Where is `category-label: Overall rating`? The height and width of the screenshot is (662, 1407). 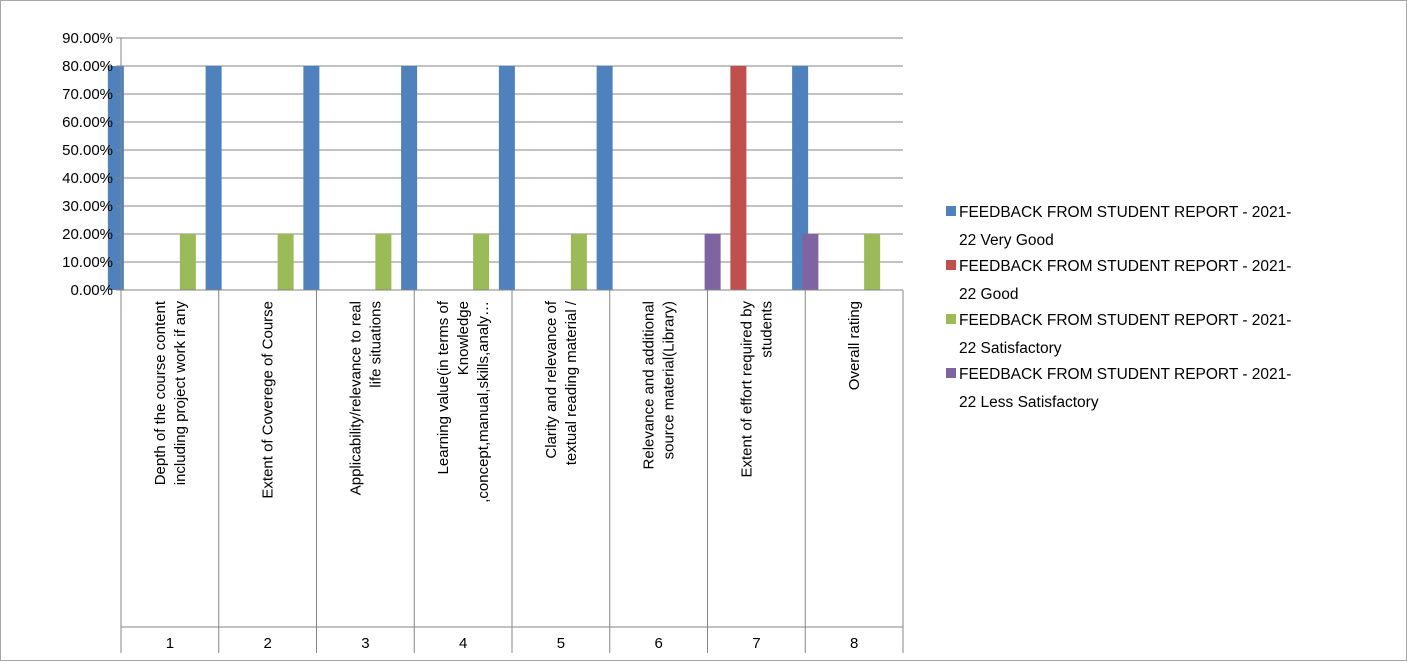
category-label: Overall rating is located at coordinates (854, 345).